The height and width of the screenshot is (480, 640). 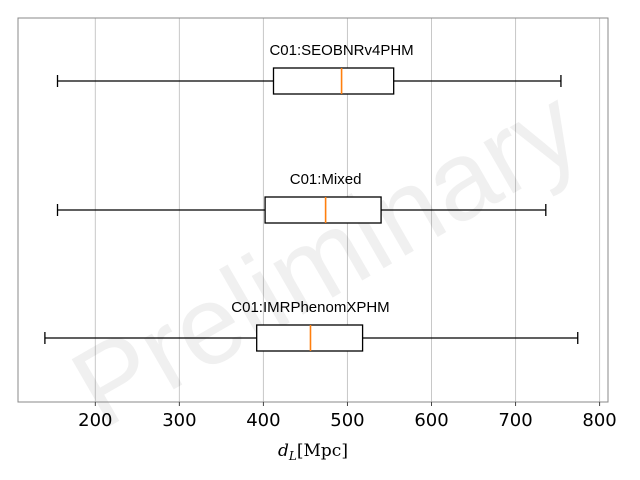 I want to click on x-tick-label: 300, so click(x=179, y=420).